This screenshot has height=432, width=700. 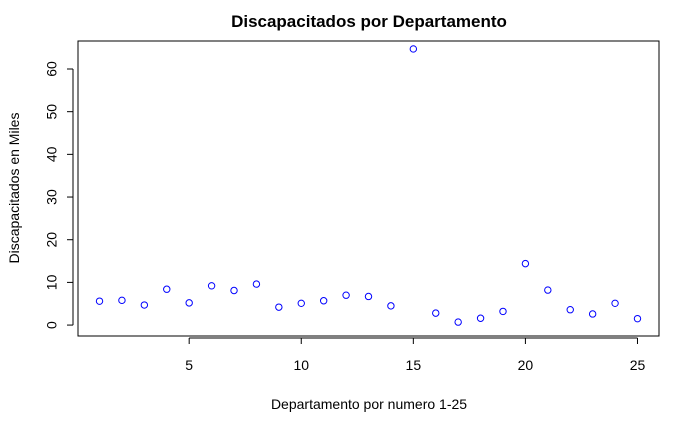 I want to click on y-tick-label: 50, so click(x=52, y=112).